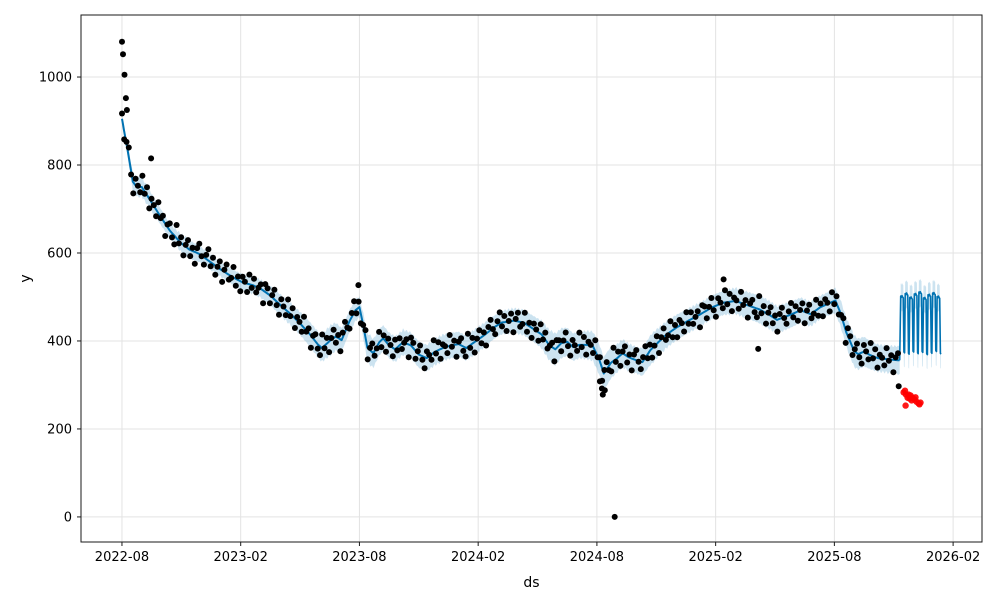  What do you see at coordinates (920, 325) in the screenshot?
I see `yhat-forecast-oscillation` at bounding box center [920, 325].